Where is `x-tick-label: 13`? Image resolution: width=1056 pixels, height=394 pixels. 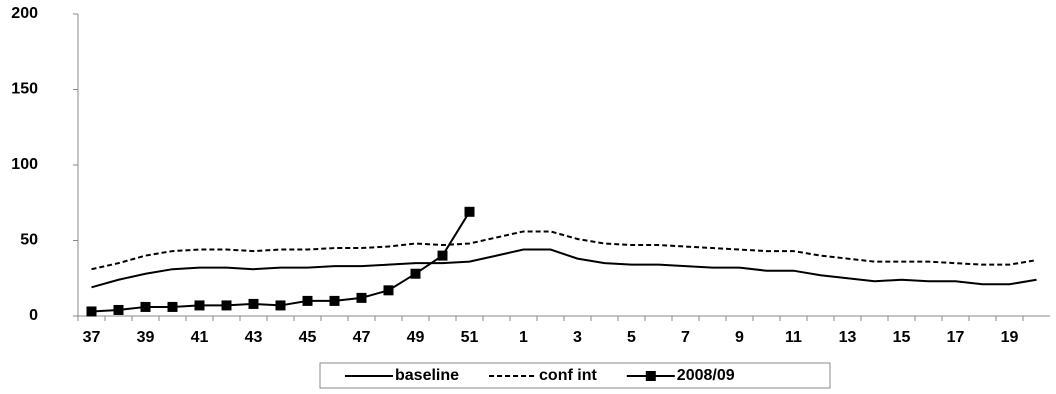 x-tick-label: 13 is located at coordinates (848, 337).